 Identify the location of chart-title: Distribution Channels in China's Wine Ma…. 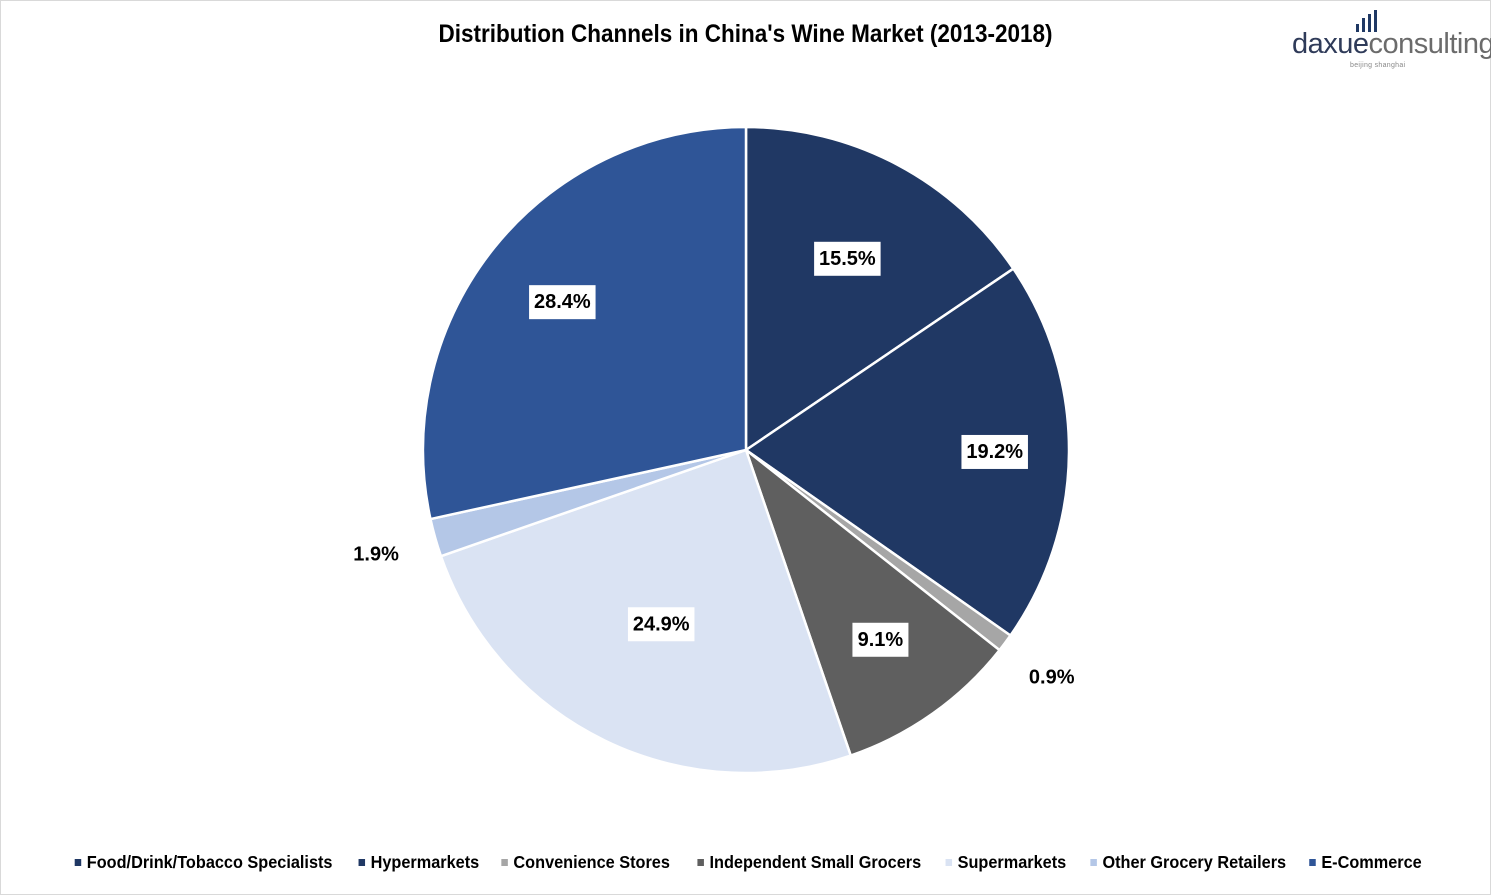
(745, 34).